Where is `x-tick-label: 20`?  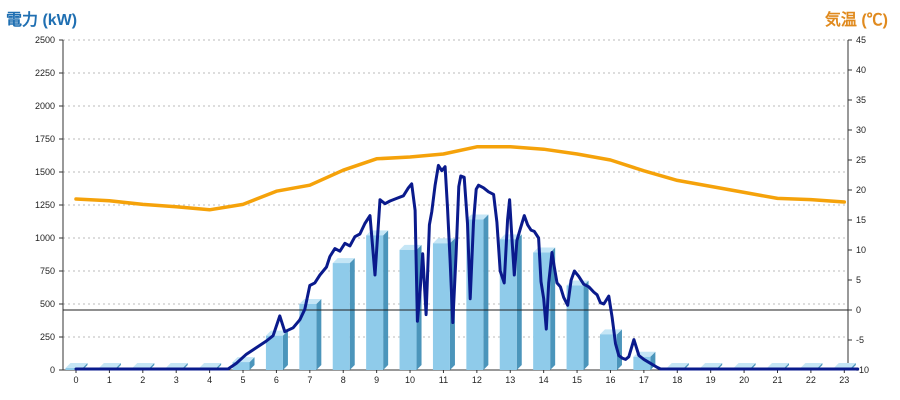 x-tick-label: 20 is located at coordinates (744, 380).